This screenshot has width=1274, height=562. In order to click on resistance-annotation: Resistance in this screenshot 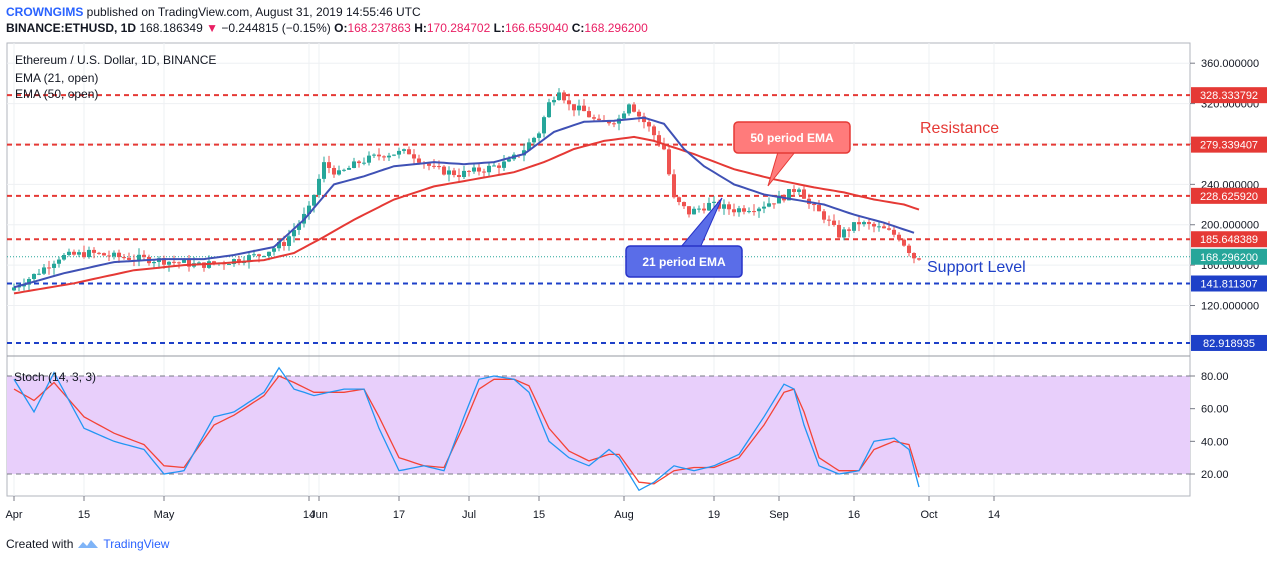, I will do `click(959, 128)`.